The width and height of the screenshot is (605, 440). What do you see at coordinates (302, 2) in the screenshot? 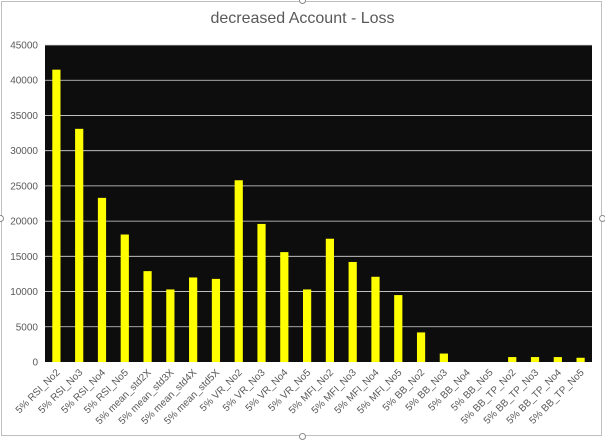
I see `resize-handle-top` at bounding box center [302, 2].